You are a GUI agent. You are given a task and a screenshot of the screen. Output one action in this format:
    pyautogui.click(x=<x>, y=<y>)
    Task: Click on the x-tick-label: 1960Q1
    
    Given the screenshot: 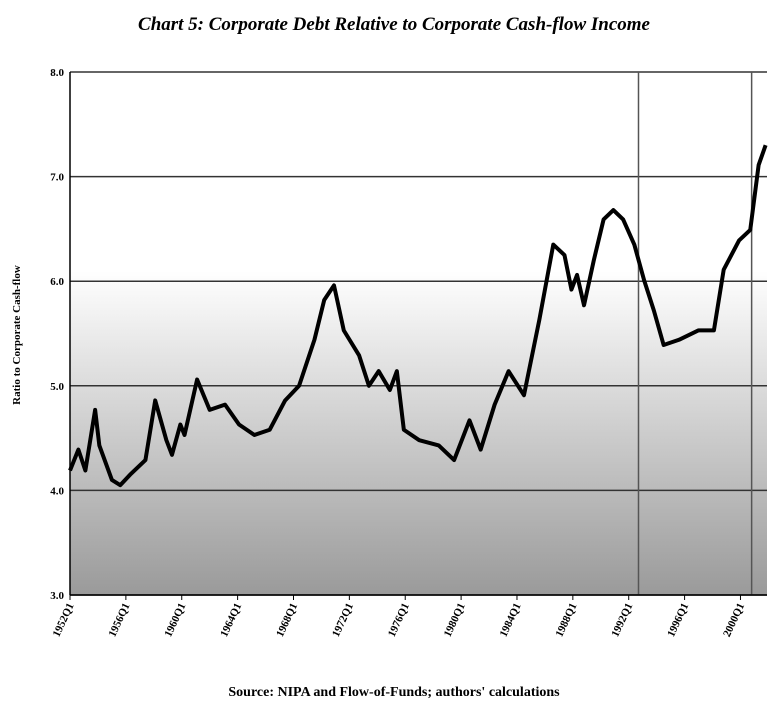 What is the action you would take?
    pyautogui.click(x=175, y=620)
    